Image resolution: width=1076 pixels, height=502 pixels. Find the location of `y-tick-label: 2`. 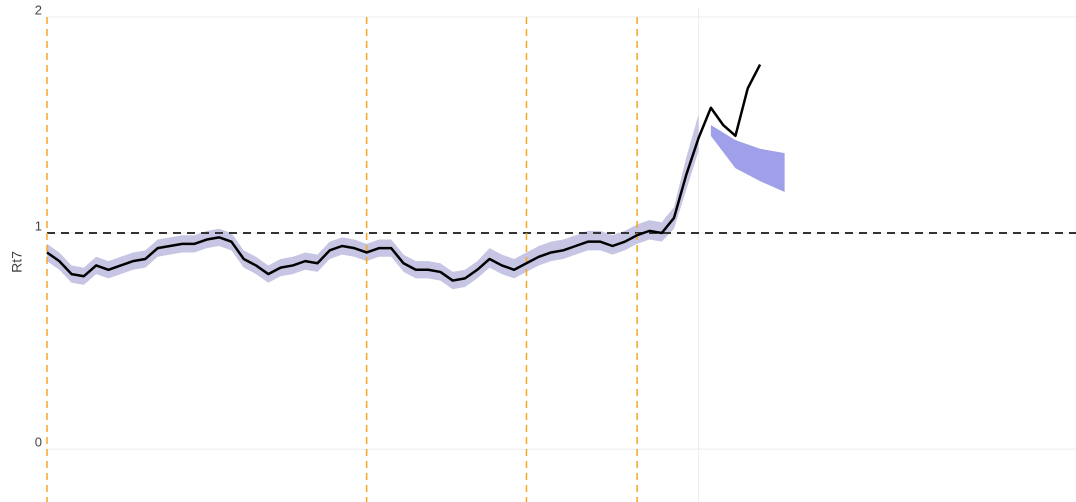

y-tick-label: 2 is located at coordinates (38, 9).